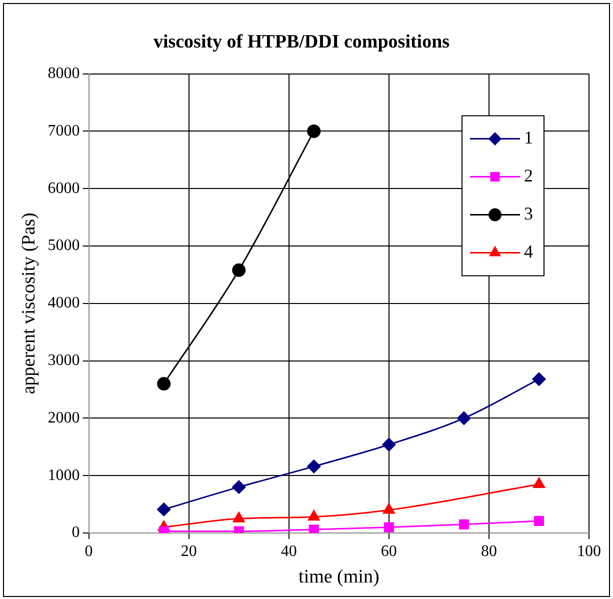 The image size is (613, 599). Describe the element at coordinates (339, 577) in the screenshot. I see `x-axis-title: time (min)` at that location.